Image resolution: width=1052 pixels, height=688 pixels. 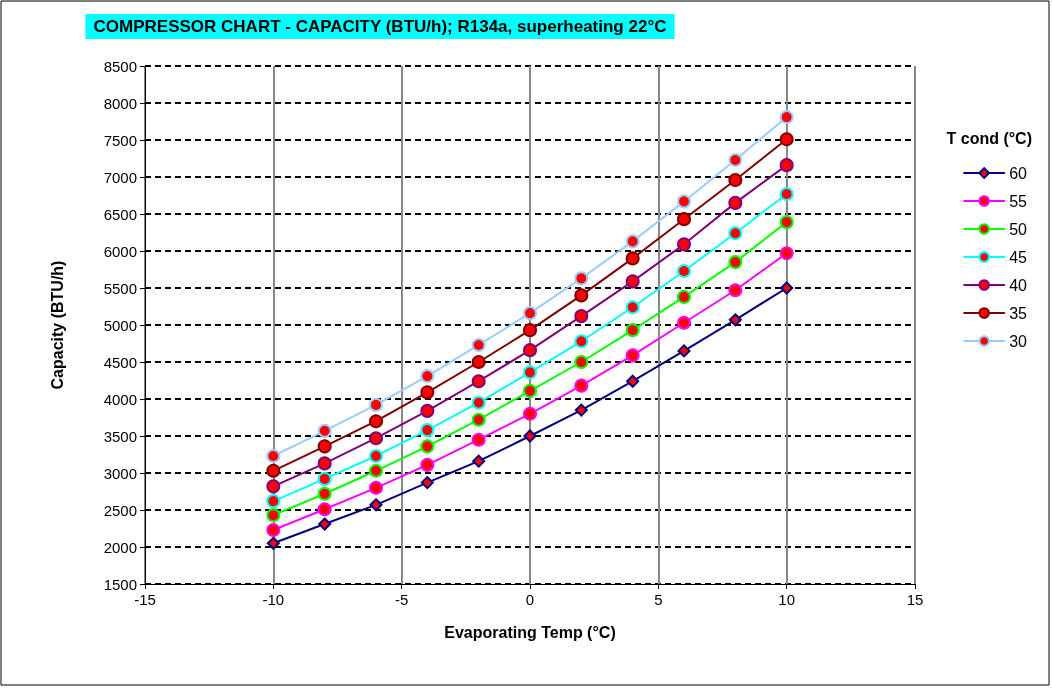 I want to click on y-tick-label: 4000, so click(x=120, y=399).